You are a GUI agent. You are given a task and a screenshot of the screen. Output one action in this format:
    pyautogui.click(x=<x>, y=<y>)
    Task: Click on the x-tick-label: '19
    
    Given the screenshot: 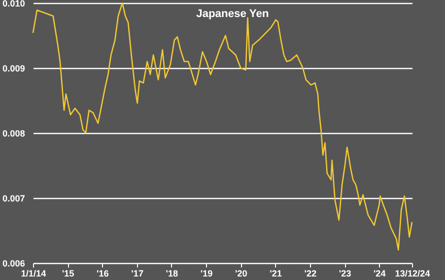 What is the action you would take?
    pyautogui.click(x=206, y=273)
    